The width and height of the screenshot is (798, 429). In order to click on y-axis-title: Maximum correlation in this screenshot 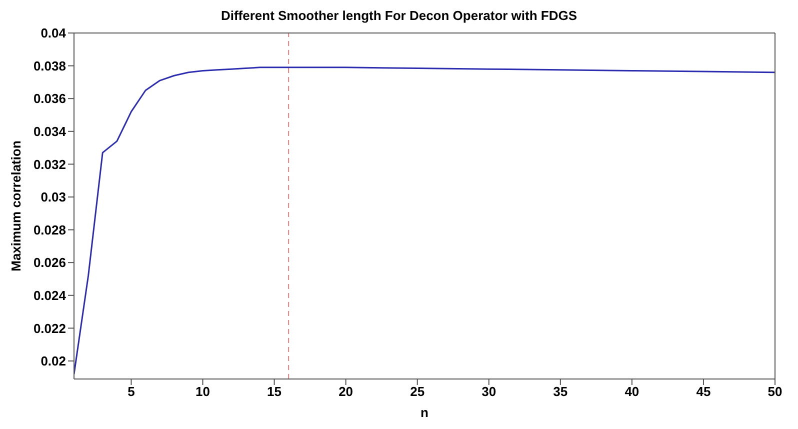, I will do `click(16, 206)`.